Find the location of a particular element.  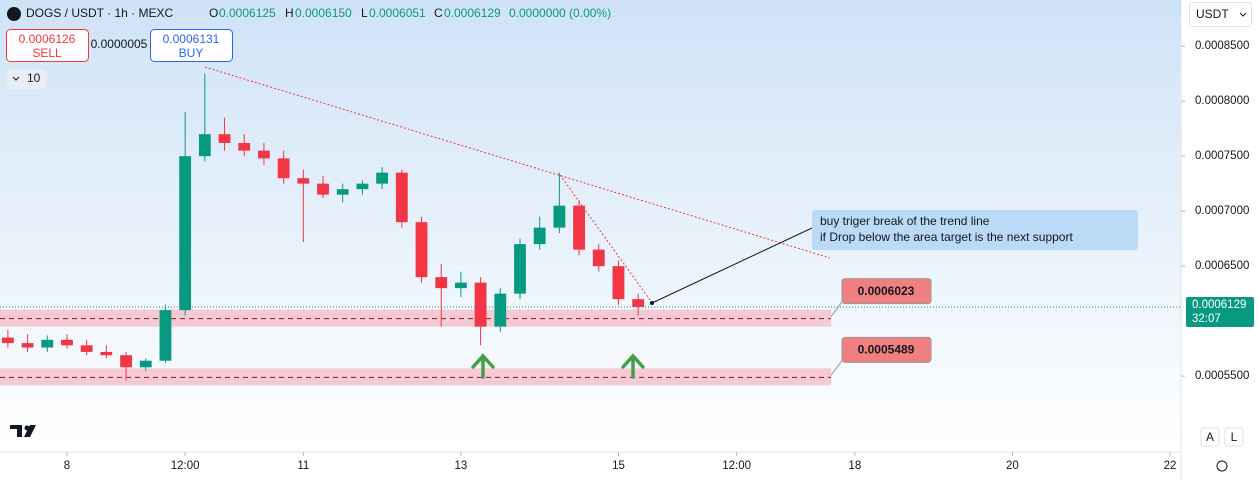

ohlc-value: 0.0006129 is located at coordinates (472, 13).